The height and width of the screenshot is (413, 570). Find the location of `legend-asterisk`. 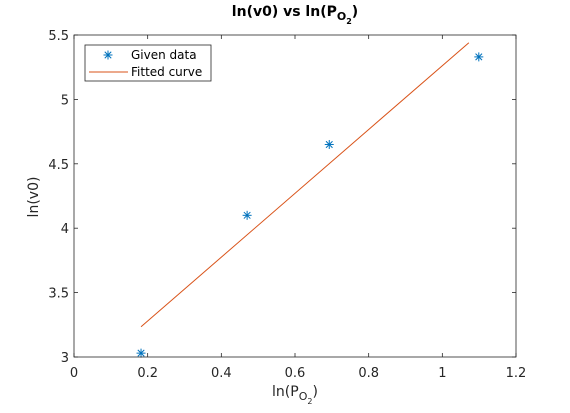

legend-asterisk is located at coordinates (108, 55).